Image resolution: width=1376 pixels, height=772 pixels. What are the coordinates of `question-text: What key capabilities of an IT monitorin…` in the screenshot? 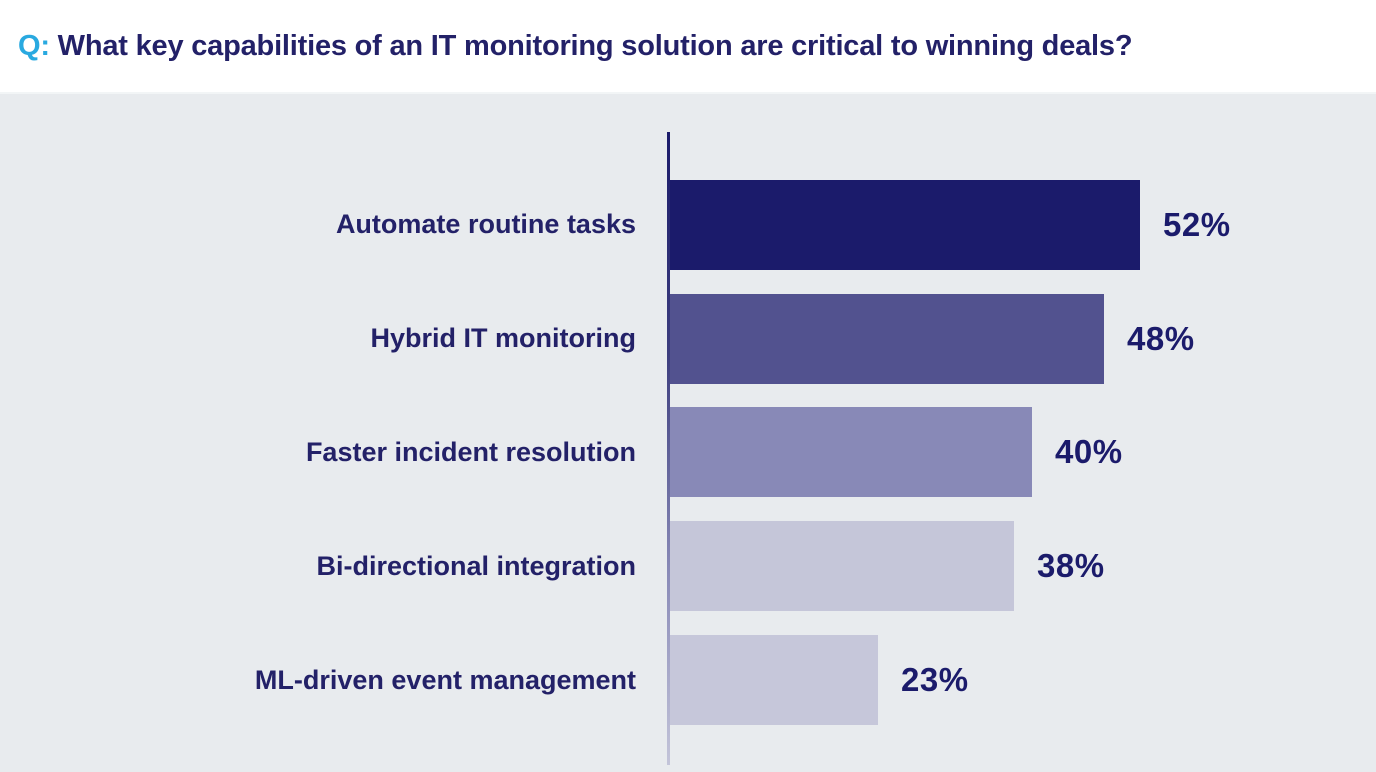 It's located at (591, 45).